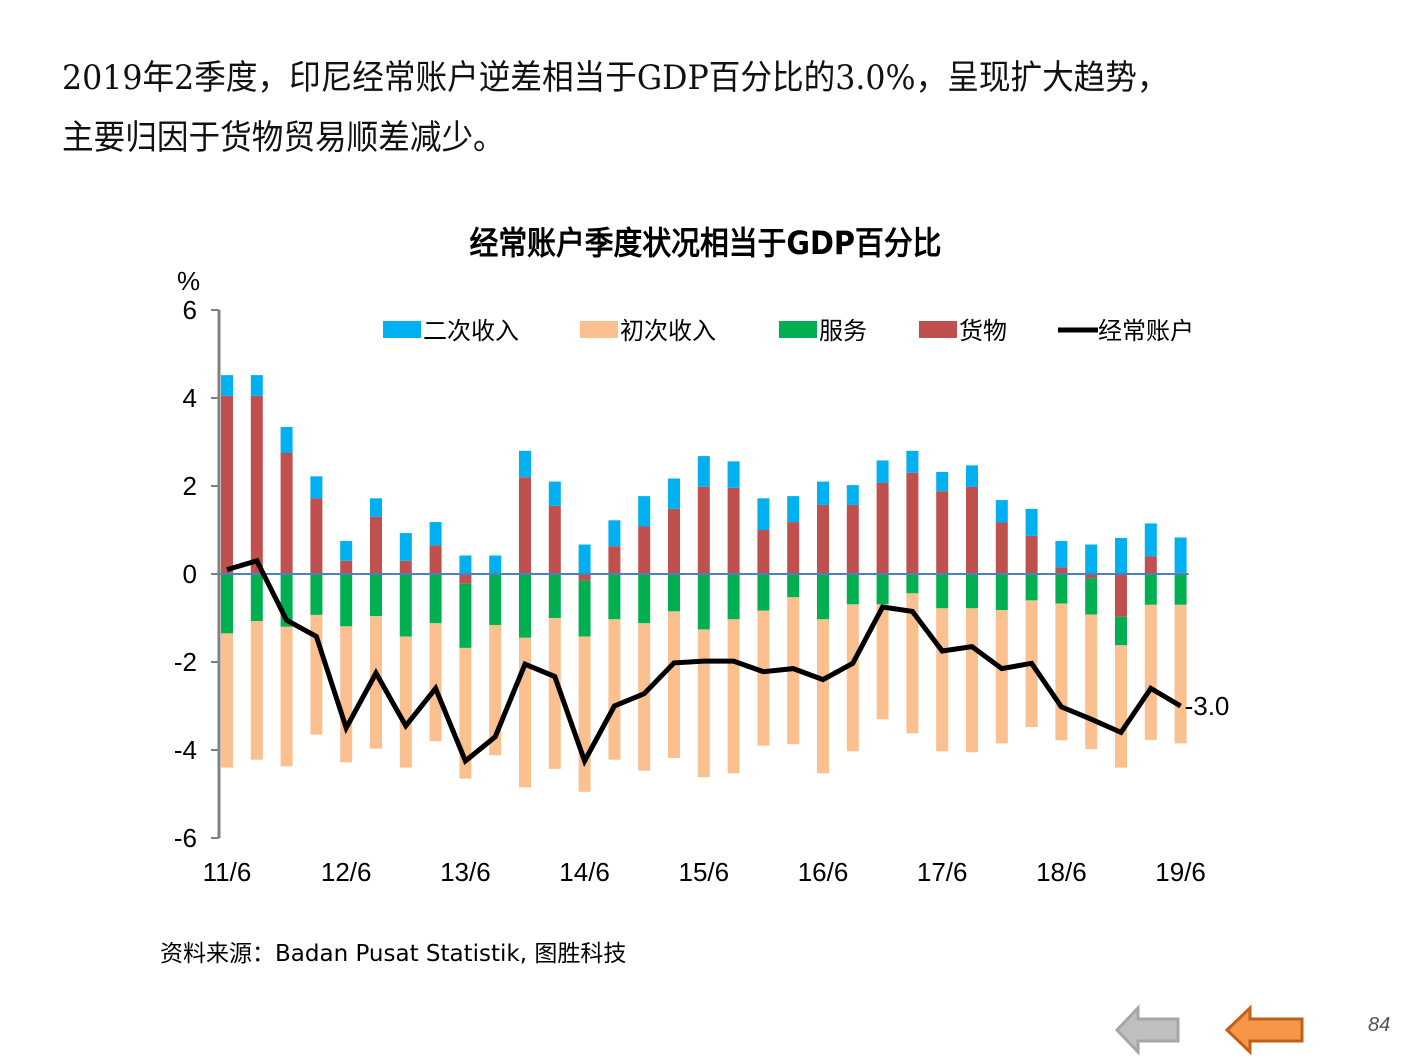 The image size is (1411, 1060). What do you see at coordinates (188, 281) in the screenshot?
I see `y-axis-unit-label: %` at bounding box center [188, 281].